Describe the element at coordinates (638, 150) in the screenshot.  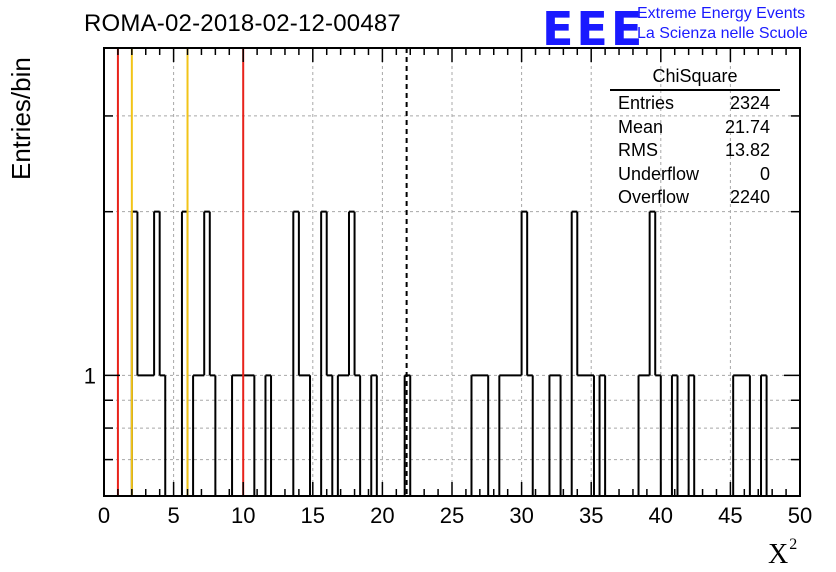
I see `stats-label: RMS` at that location.